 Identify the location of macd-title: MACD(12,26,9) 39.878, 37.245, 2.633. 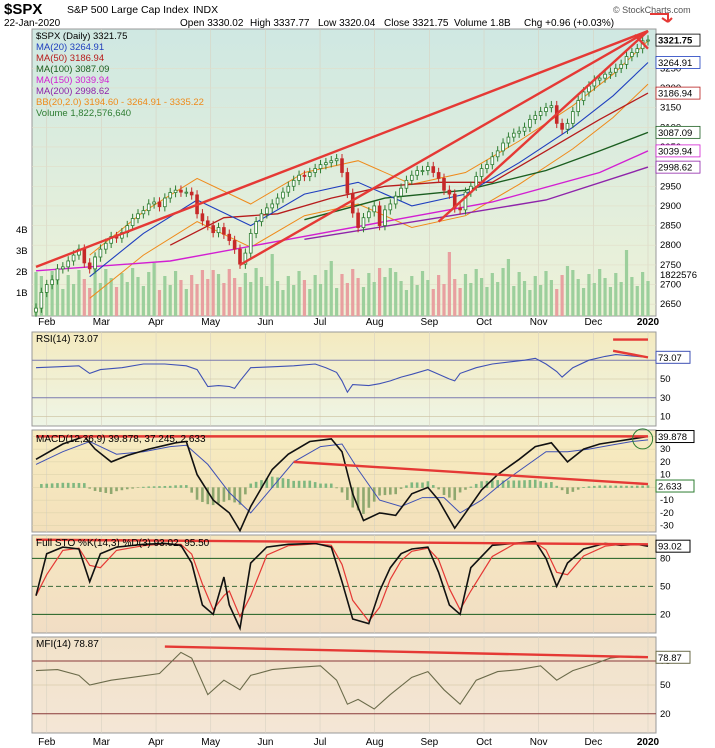
(121, 439).